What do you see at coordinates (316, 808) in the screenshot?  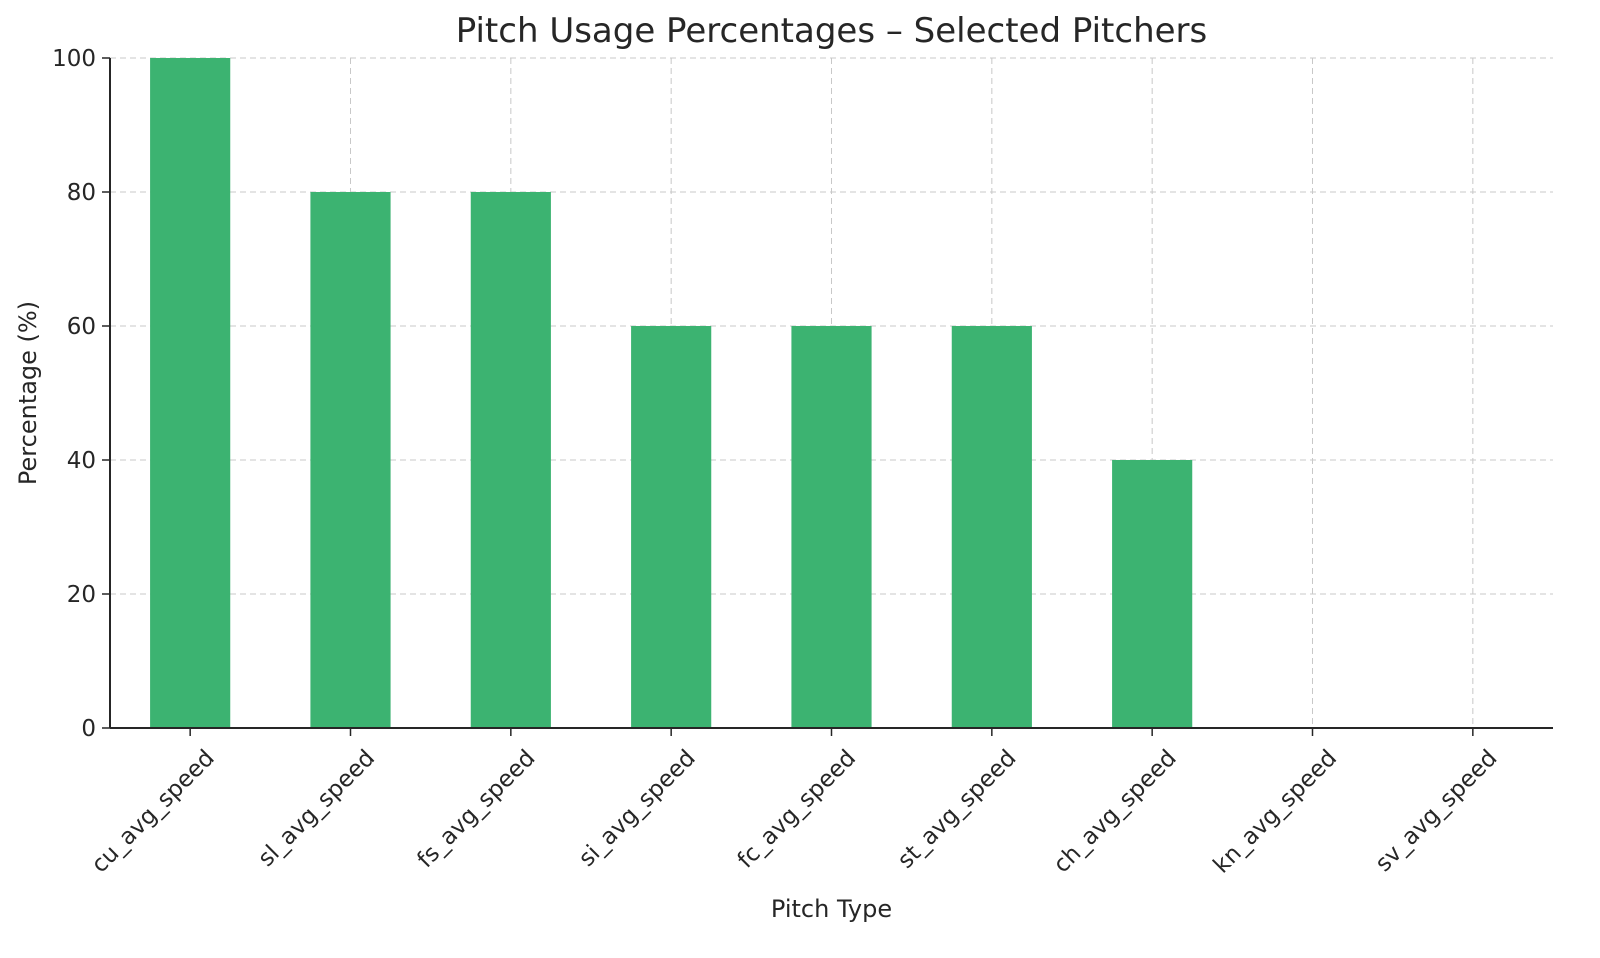 I see `x-tick-label: sl_avg_speed` at bounding box center [316, 808].